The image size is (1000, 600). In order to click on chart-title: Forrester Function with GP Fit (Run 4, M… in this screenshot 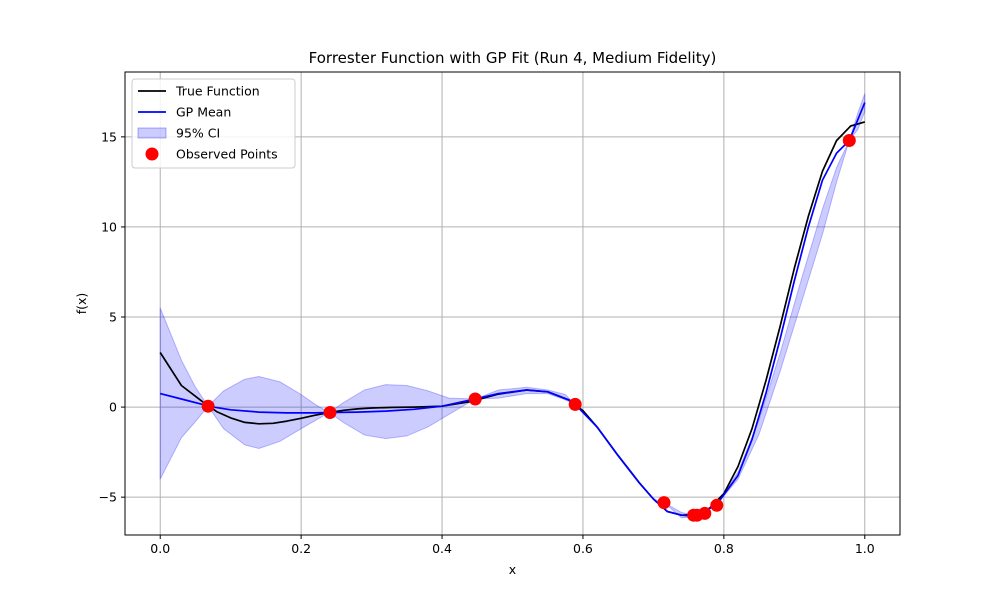, I will do `click(513, 58)`.